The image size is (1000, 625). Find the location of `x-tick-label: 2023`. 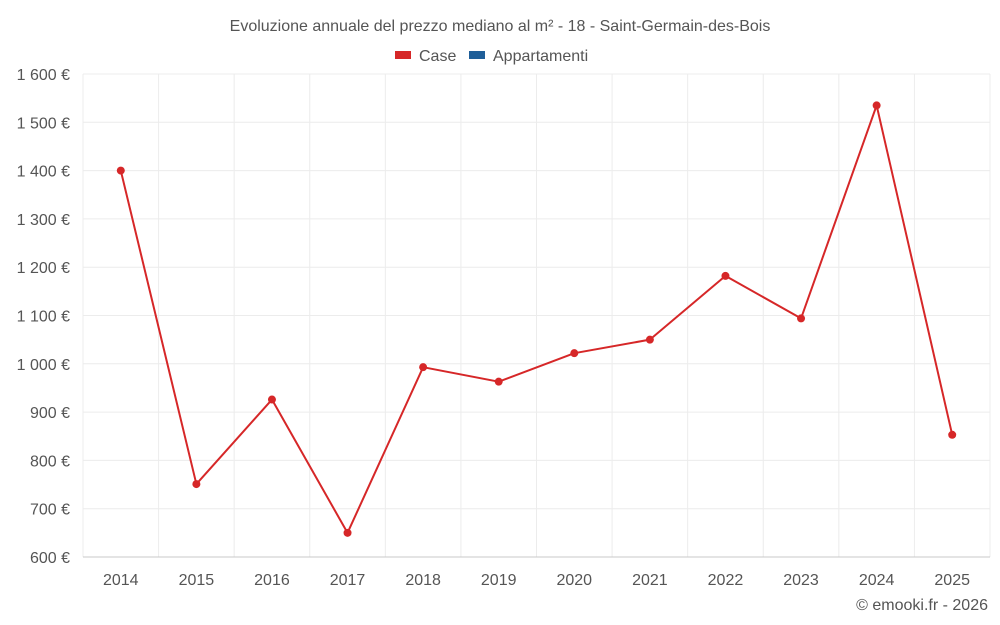

x-tick-label: 2023 is located at coordinates (801, 580).